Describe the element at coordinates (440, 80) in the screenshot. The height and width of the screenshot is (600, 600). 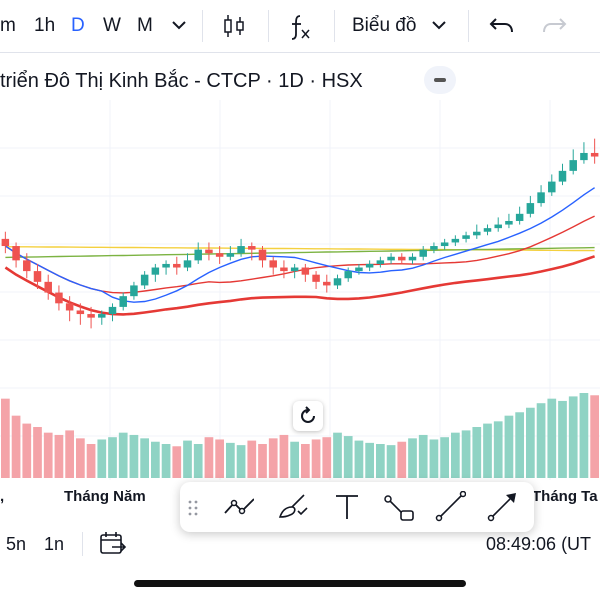
I see `collapse-legend-icon` at that location.